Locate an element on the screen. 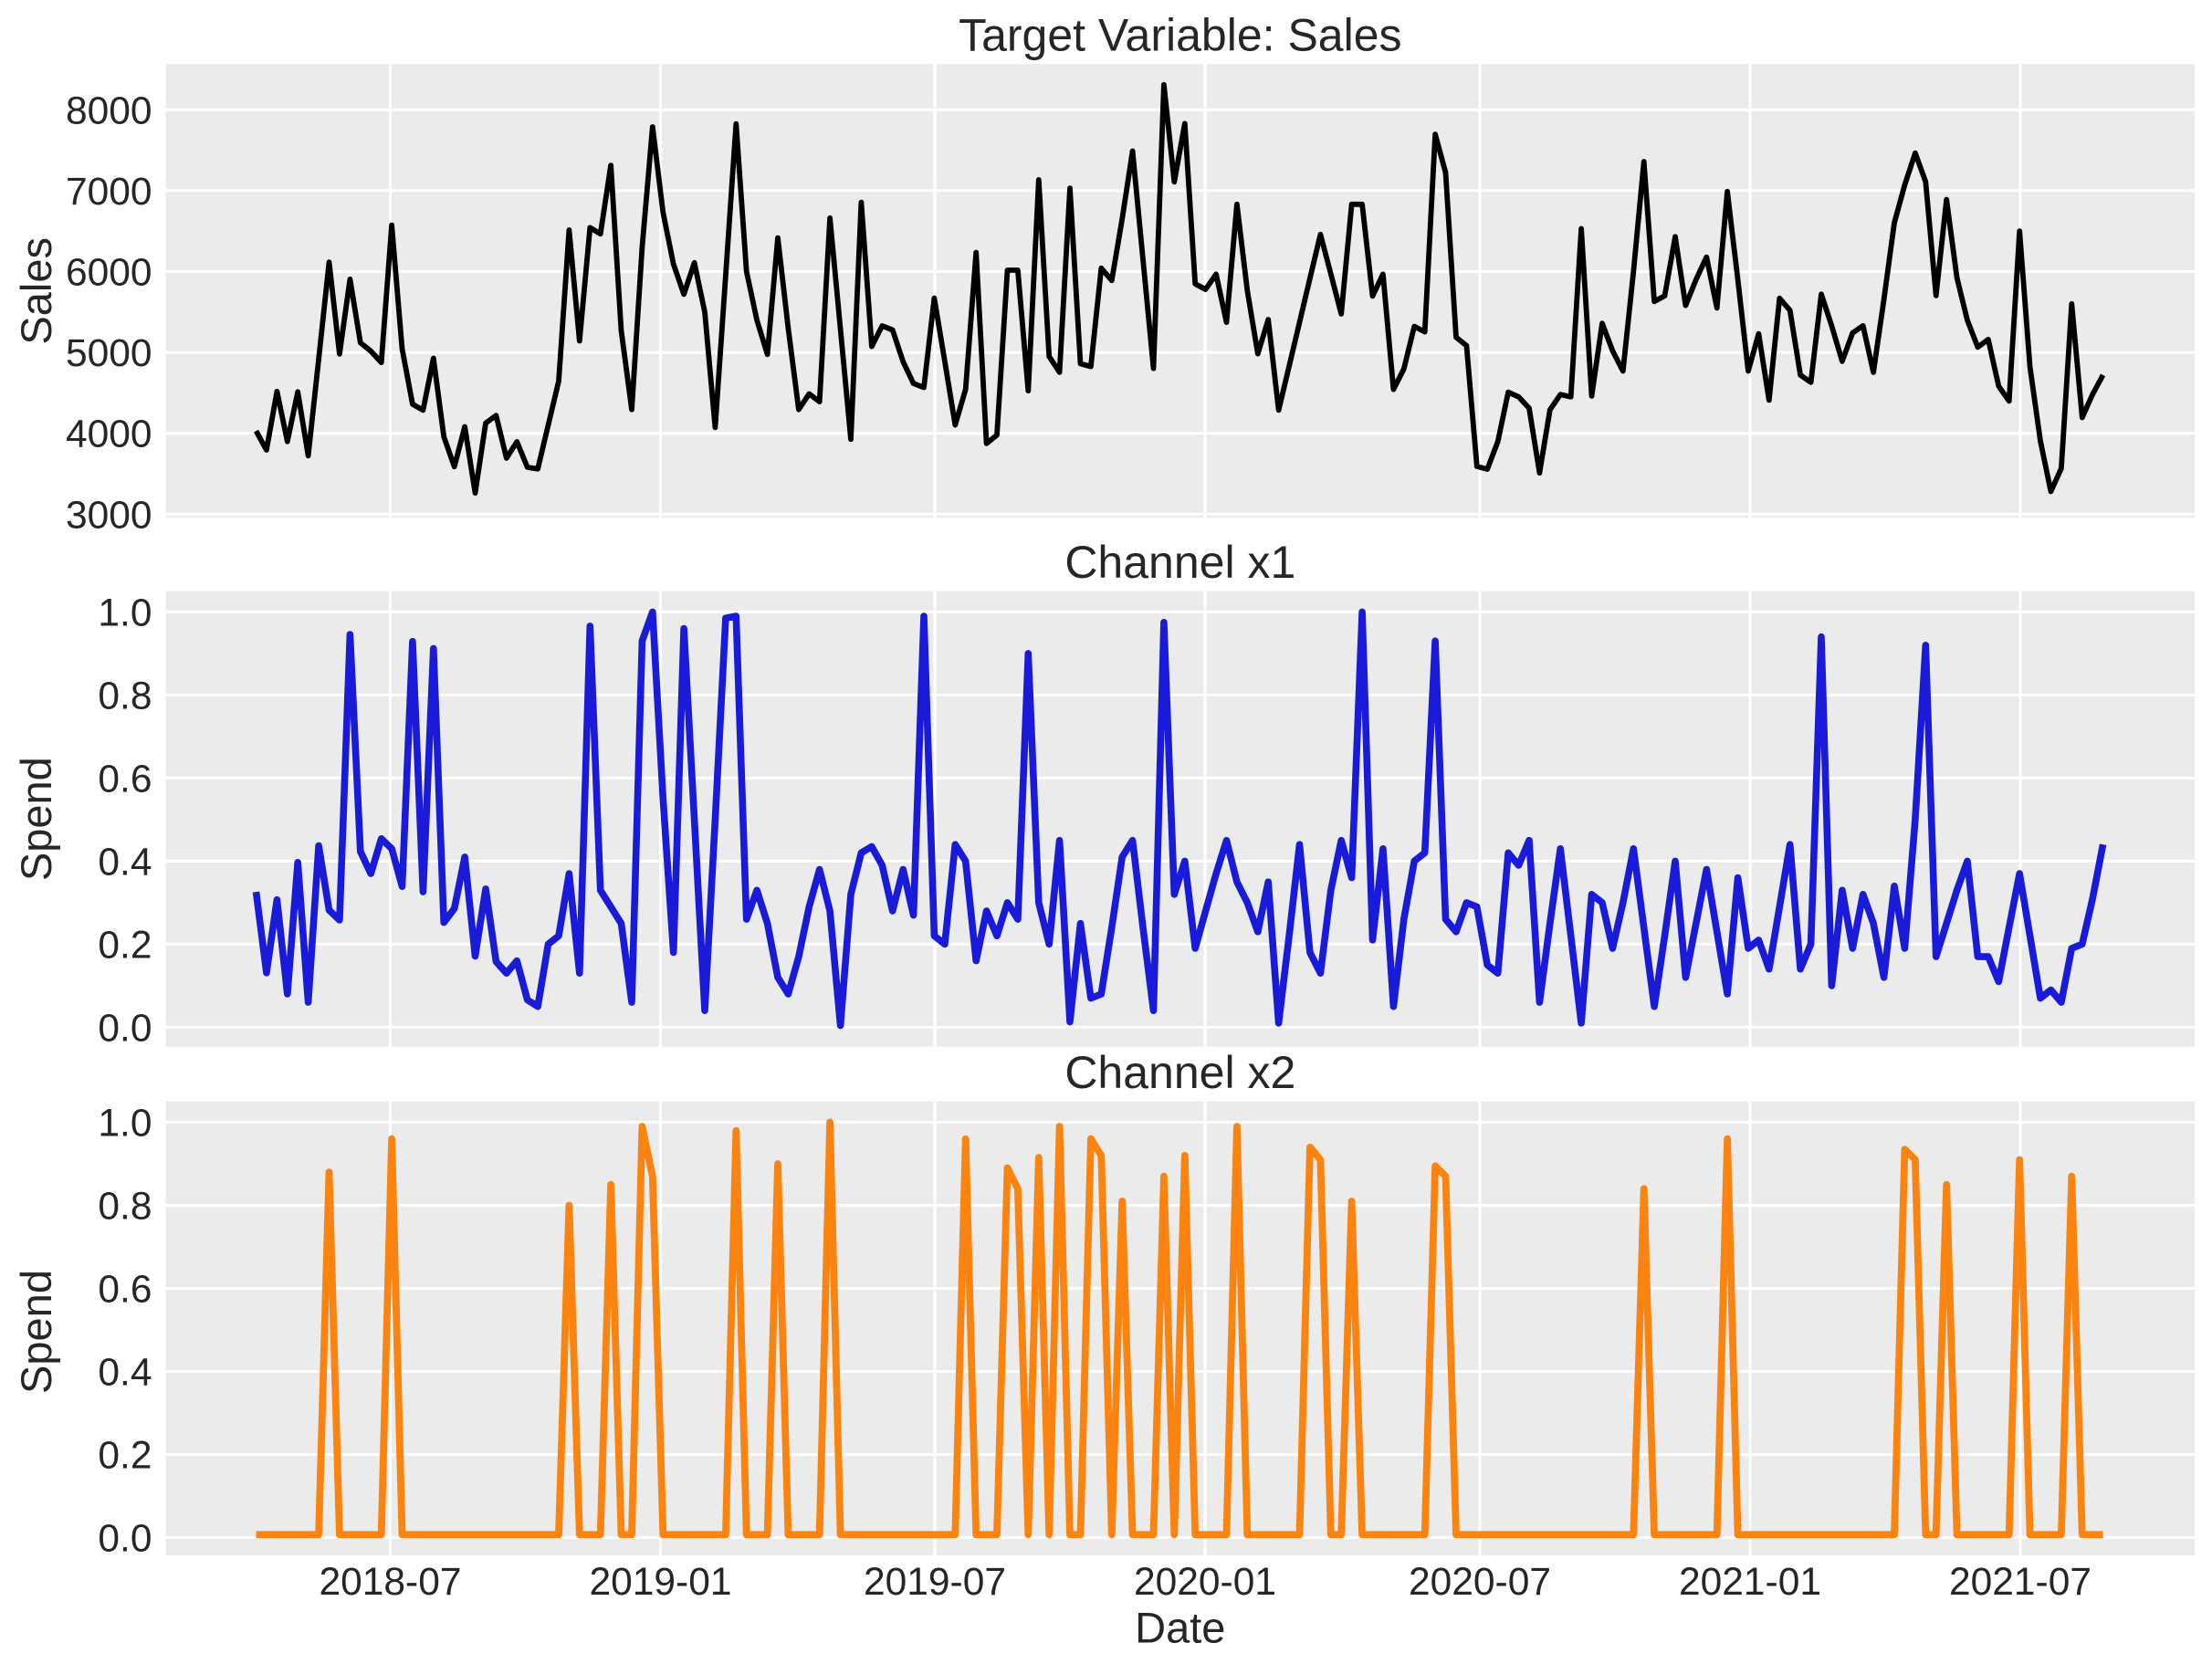 The width and height of the screenshot is (2212, 1664). svg-text: 2020-01 is located at coordinates (1205, 1582).